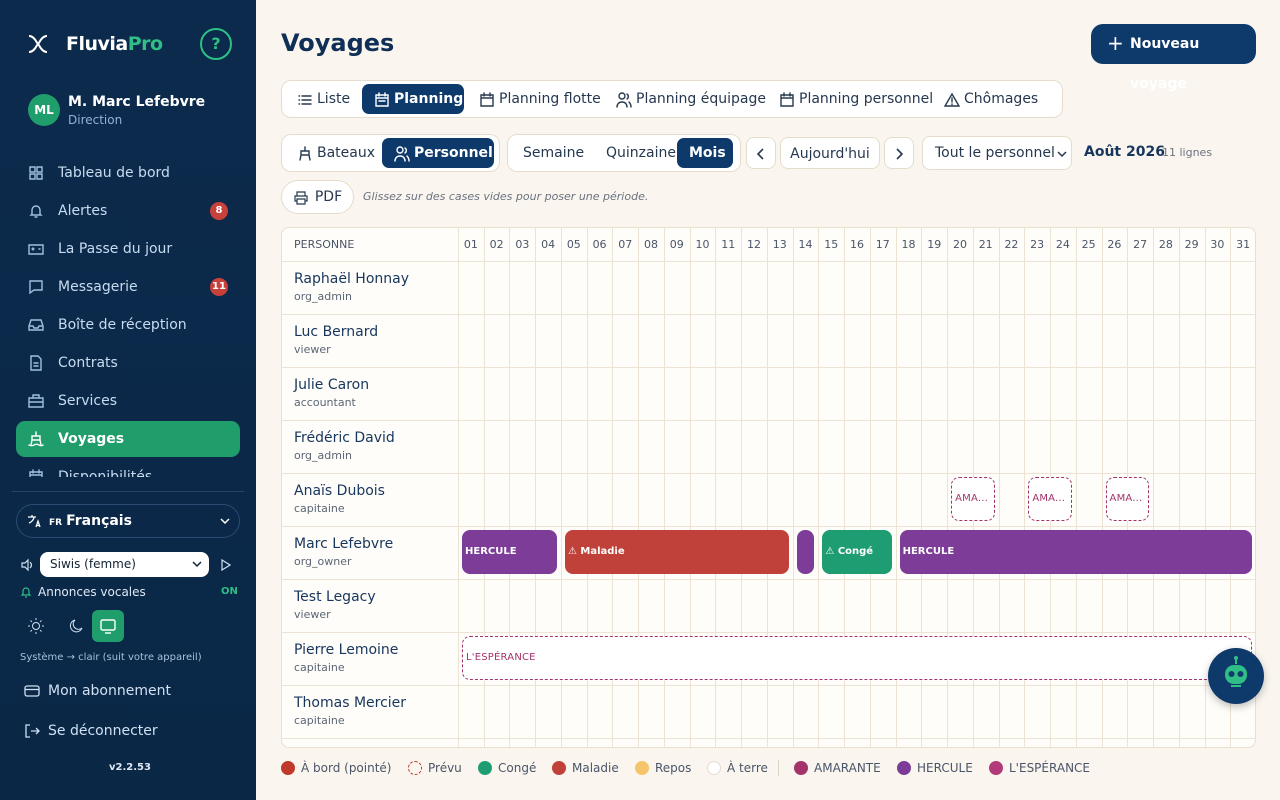 Image resolution: width=1280 pixels, height=800 pixels. Describe the element at coordinates (72, 626) in the screenshot. I see `theme-dark` at that location.